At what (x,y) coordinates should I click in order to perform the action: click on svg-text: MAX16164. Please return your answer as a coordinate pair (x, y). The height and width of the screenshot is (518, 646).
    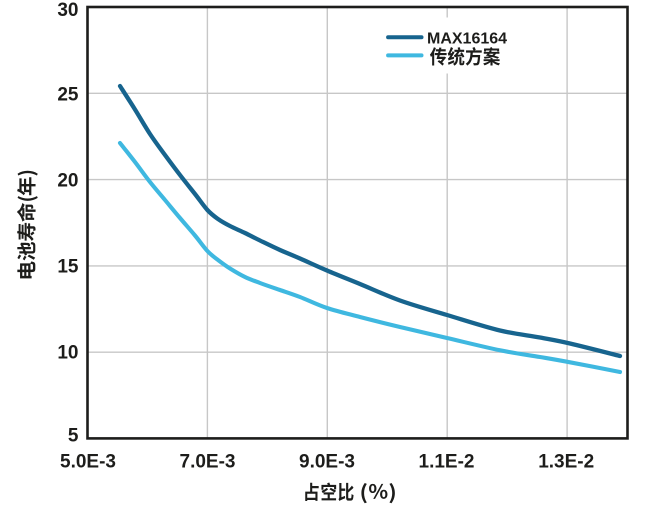
    Looking at the image, I should click on (467, 39).